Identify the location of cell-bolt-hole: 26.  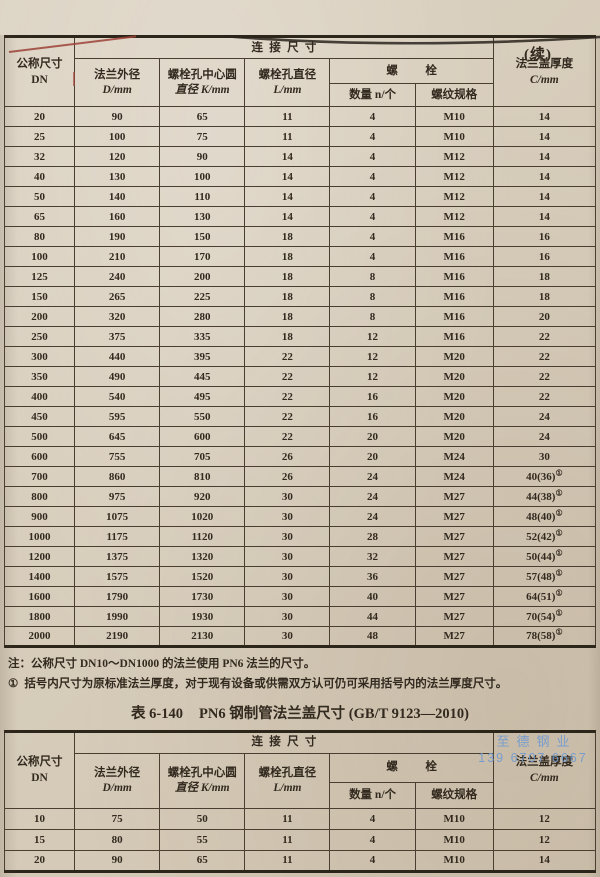
(287, 456).